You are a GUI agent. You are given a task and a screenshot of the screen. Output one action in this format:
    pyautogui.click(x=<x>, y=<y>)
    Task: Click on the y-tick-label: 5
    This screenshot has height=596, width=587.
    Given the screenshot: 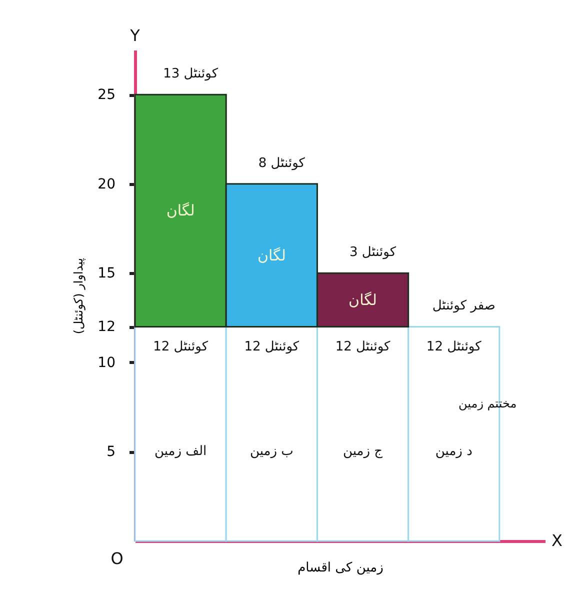 What is the action you would take?
    pyautogui.click(x=111, y=452)
    